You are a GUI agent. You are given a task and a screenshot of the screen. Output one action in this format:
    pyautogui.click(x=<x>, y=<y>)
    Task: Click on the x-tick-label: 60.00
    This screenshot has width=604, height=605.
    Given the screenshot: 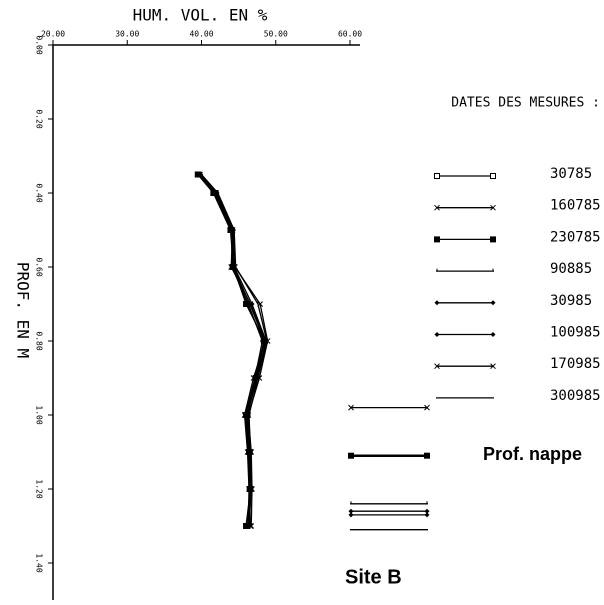 What is the action you would take?
    pyautogui.click(x=350, y=34)
    